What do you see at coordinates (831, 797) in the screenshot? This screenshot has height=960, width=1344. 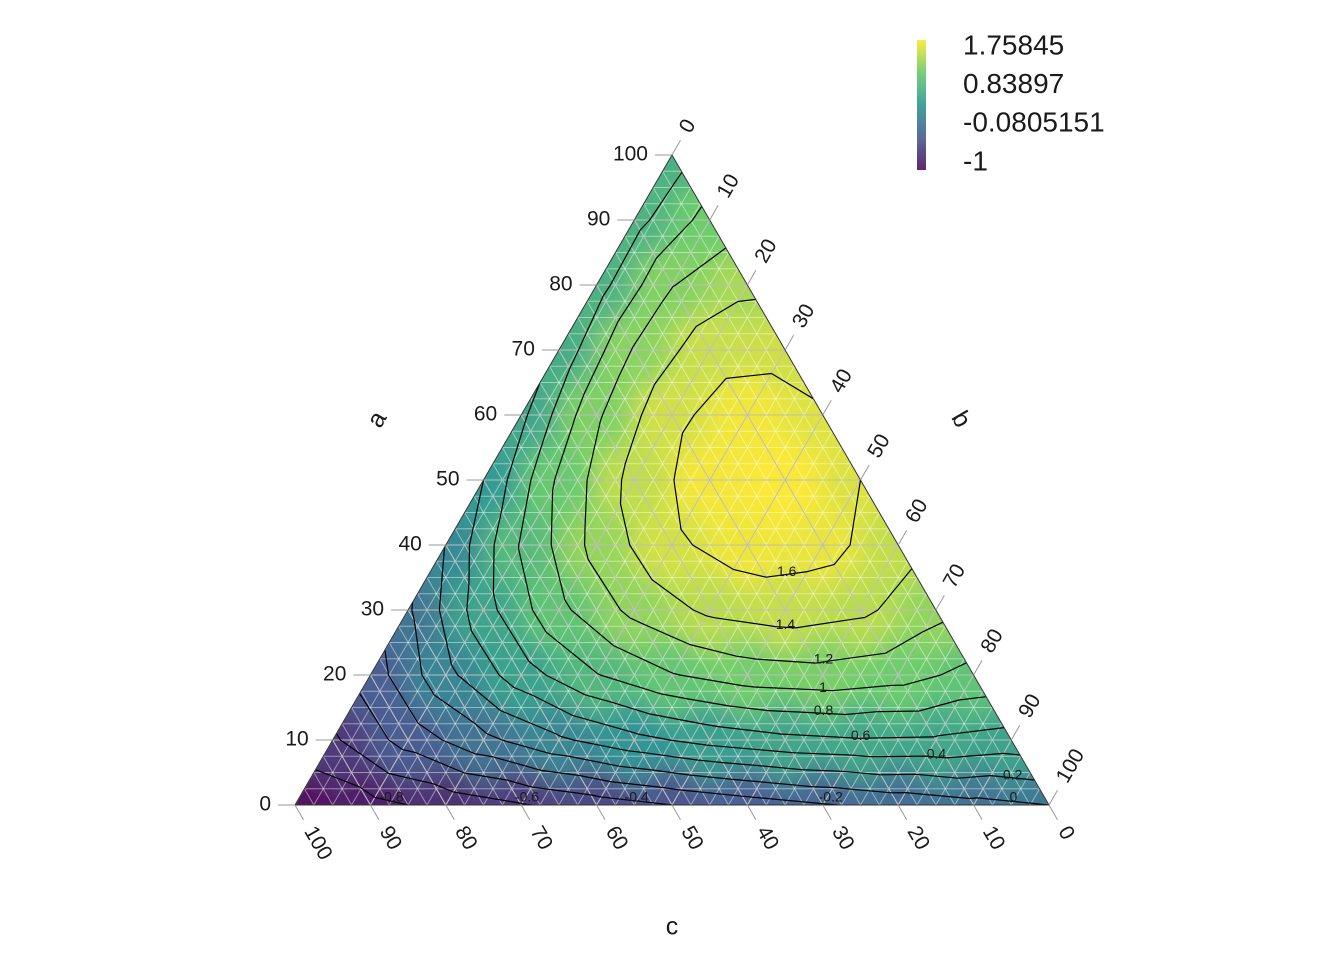 I see `contour-label: -0.2` at bounding box center [831, 797].